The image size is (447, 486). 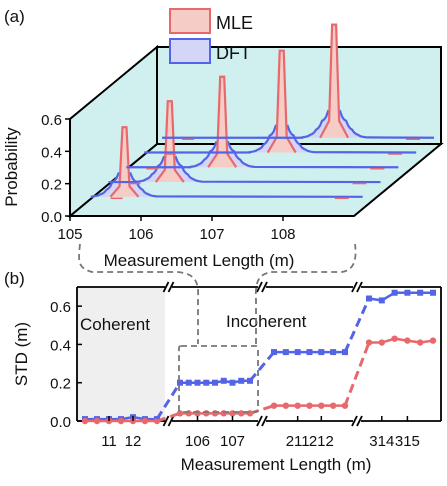 I want to click on legend-mle-swatch, so click(x=190, y=21).